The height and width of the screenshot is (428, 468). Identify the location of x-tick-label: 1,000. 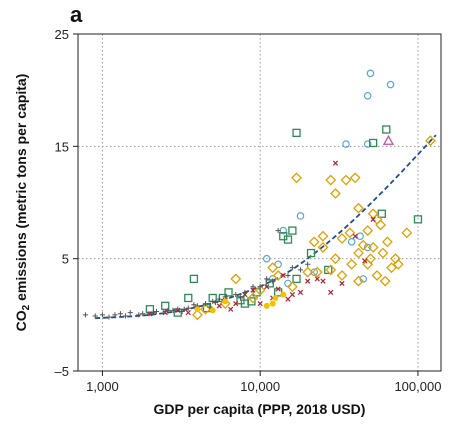
(102, 386).